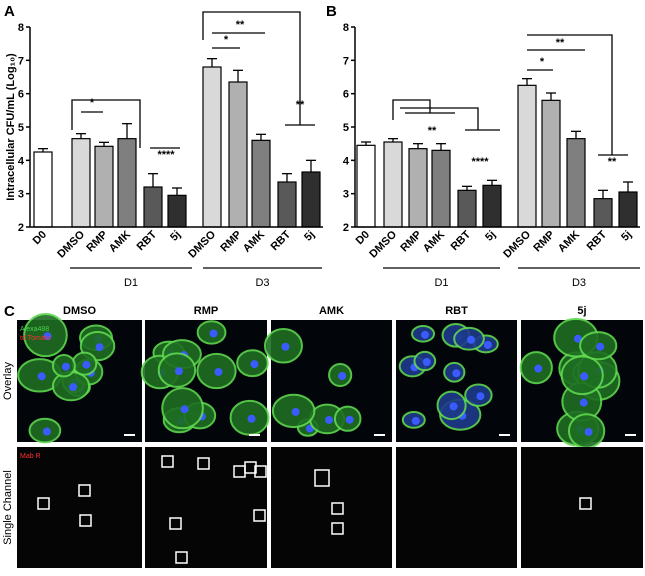  What do you see at coordinates (21, 161) in the screenshot?
I see `y-tick-label: 4` at bounding box center [21, 161].